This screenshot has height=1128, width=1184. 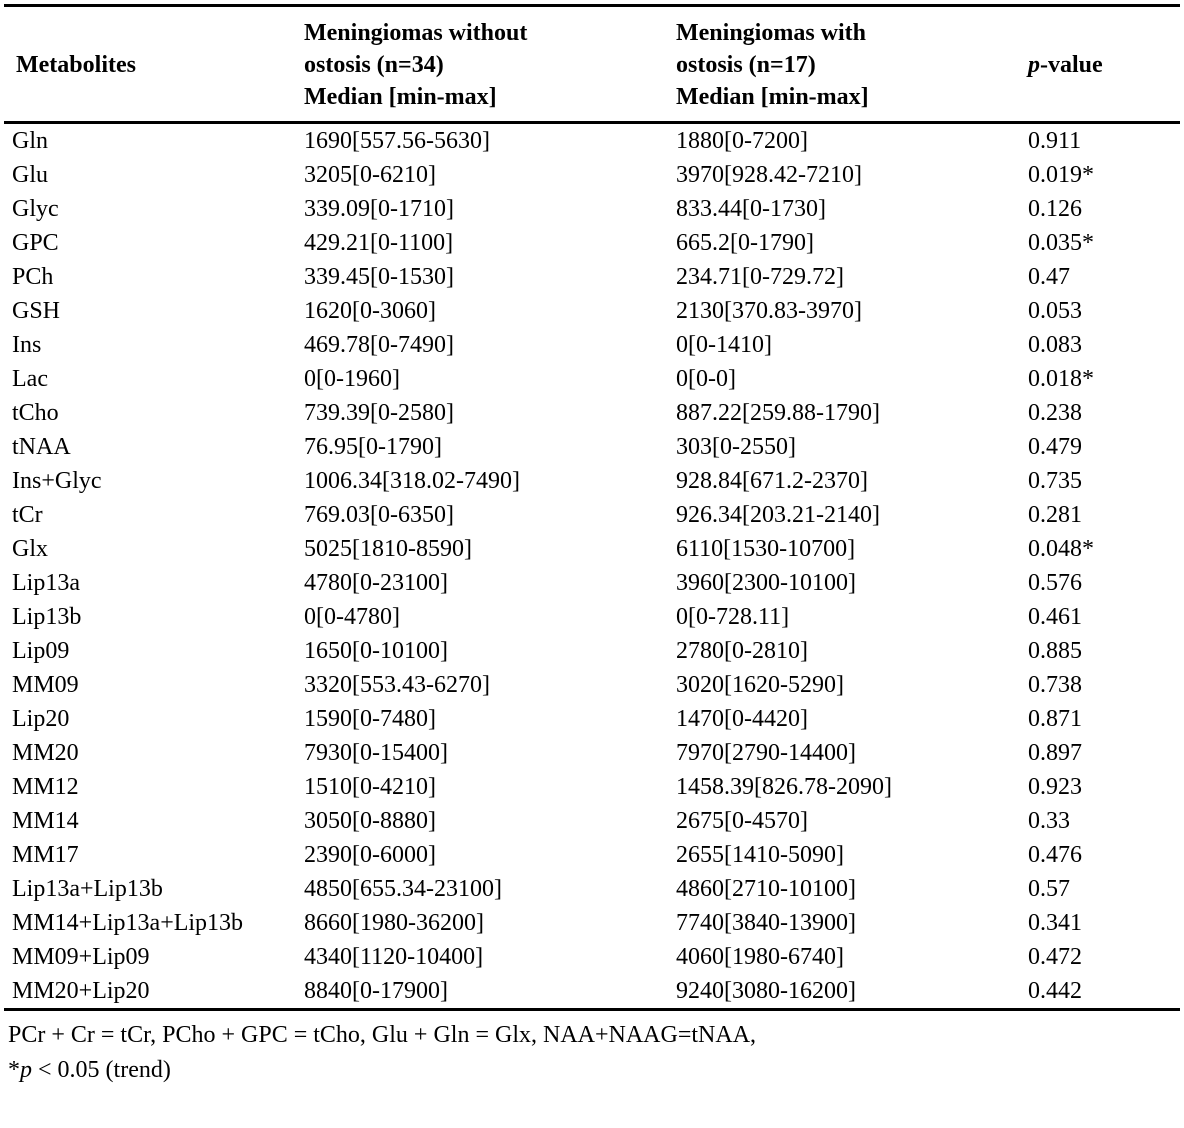 I want to click on p-value-cell: 0.126, so click(x=1055, y=209).